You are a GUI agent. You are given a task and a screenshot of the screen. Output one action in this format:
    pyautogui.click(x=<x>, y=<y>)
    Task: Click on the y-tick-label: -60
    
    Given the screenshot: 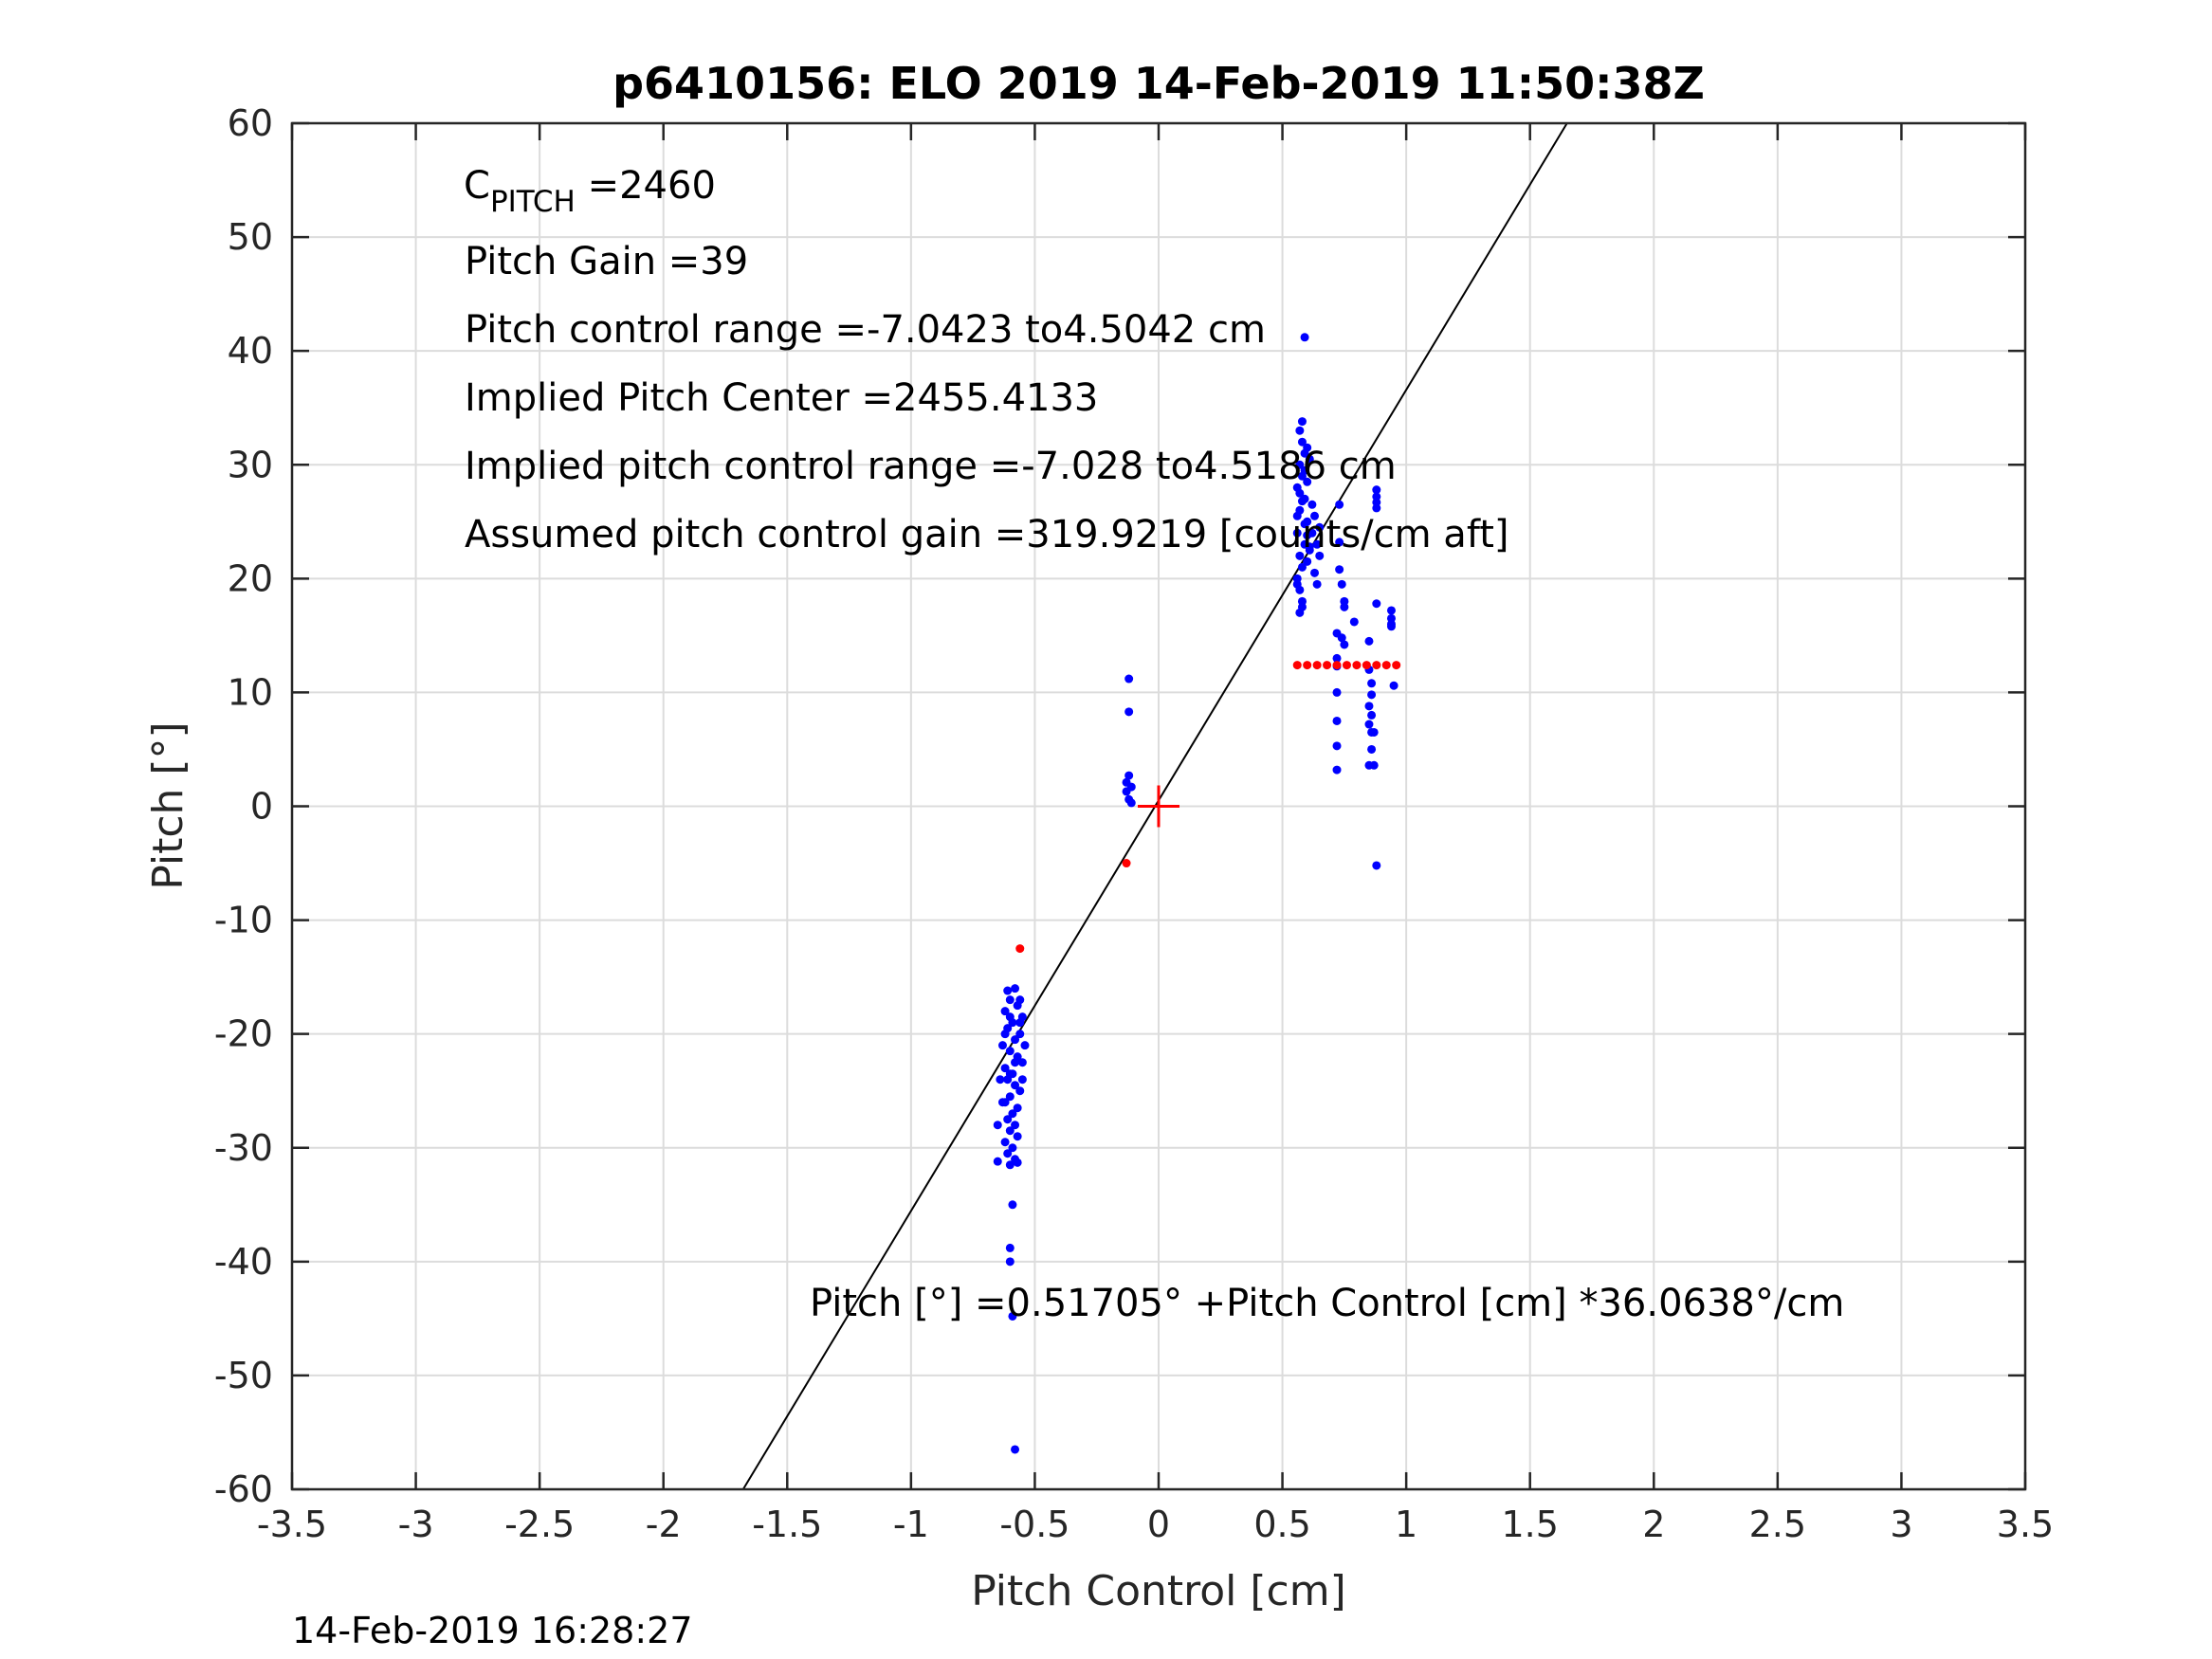 What is the action you would take?
    pyautogui.click(x=243, y=1489)
    